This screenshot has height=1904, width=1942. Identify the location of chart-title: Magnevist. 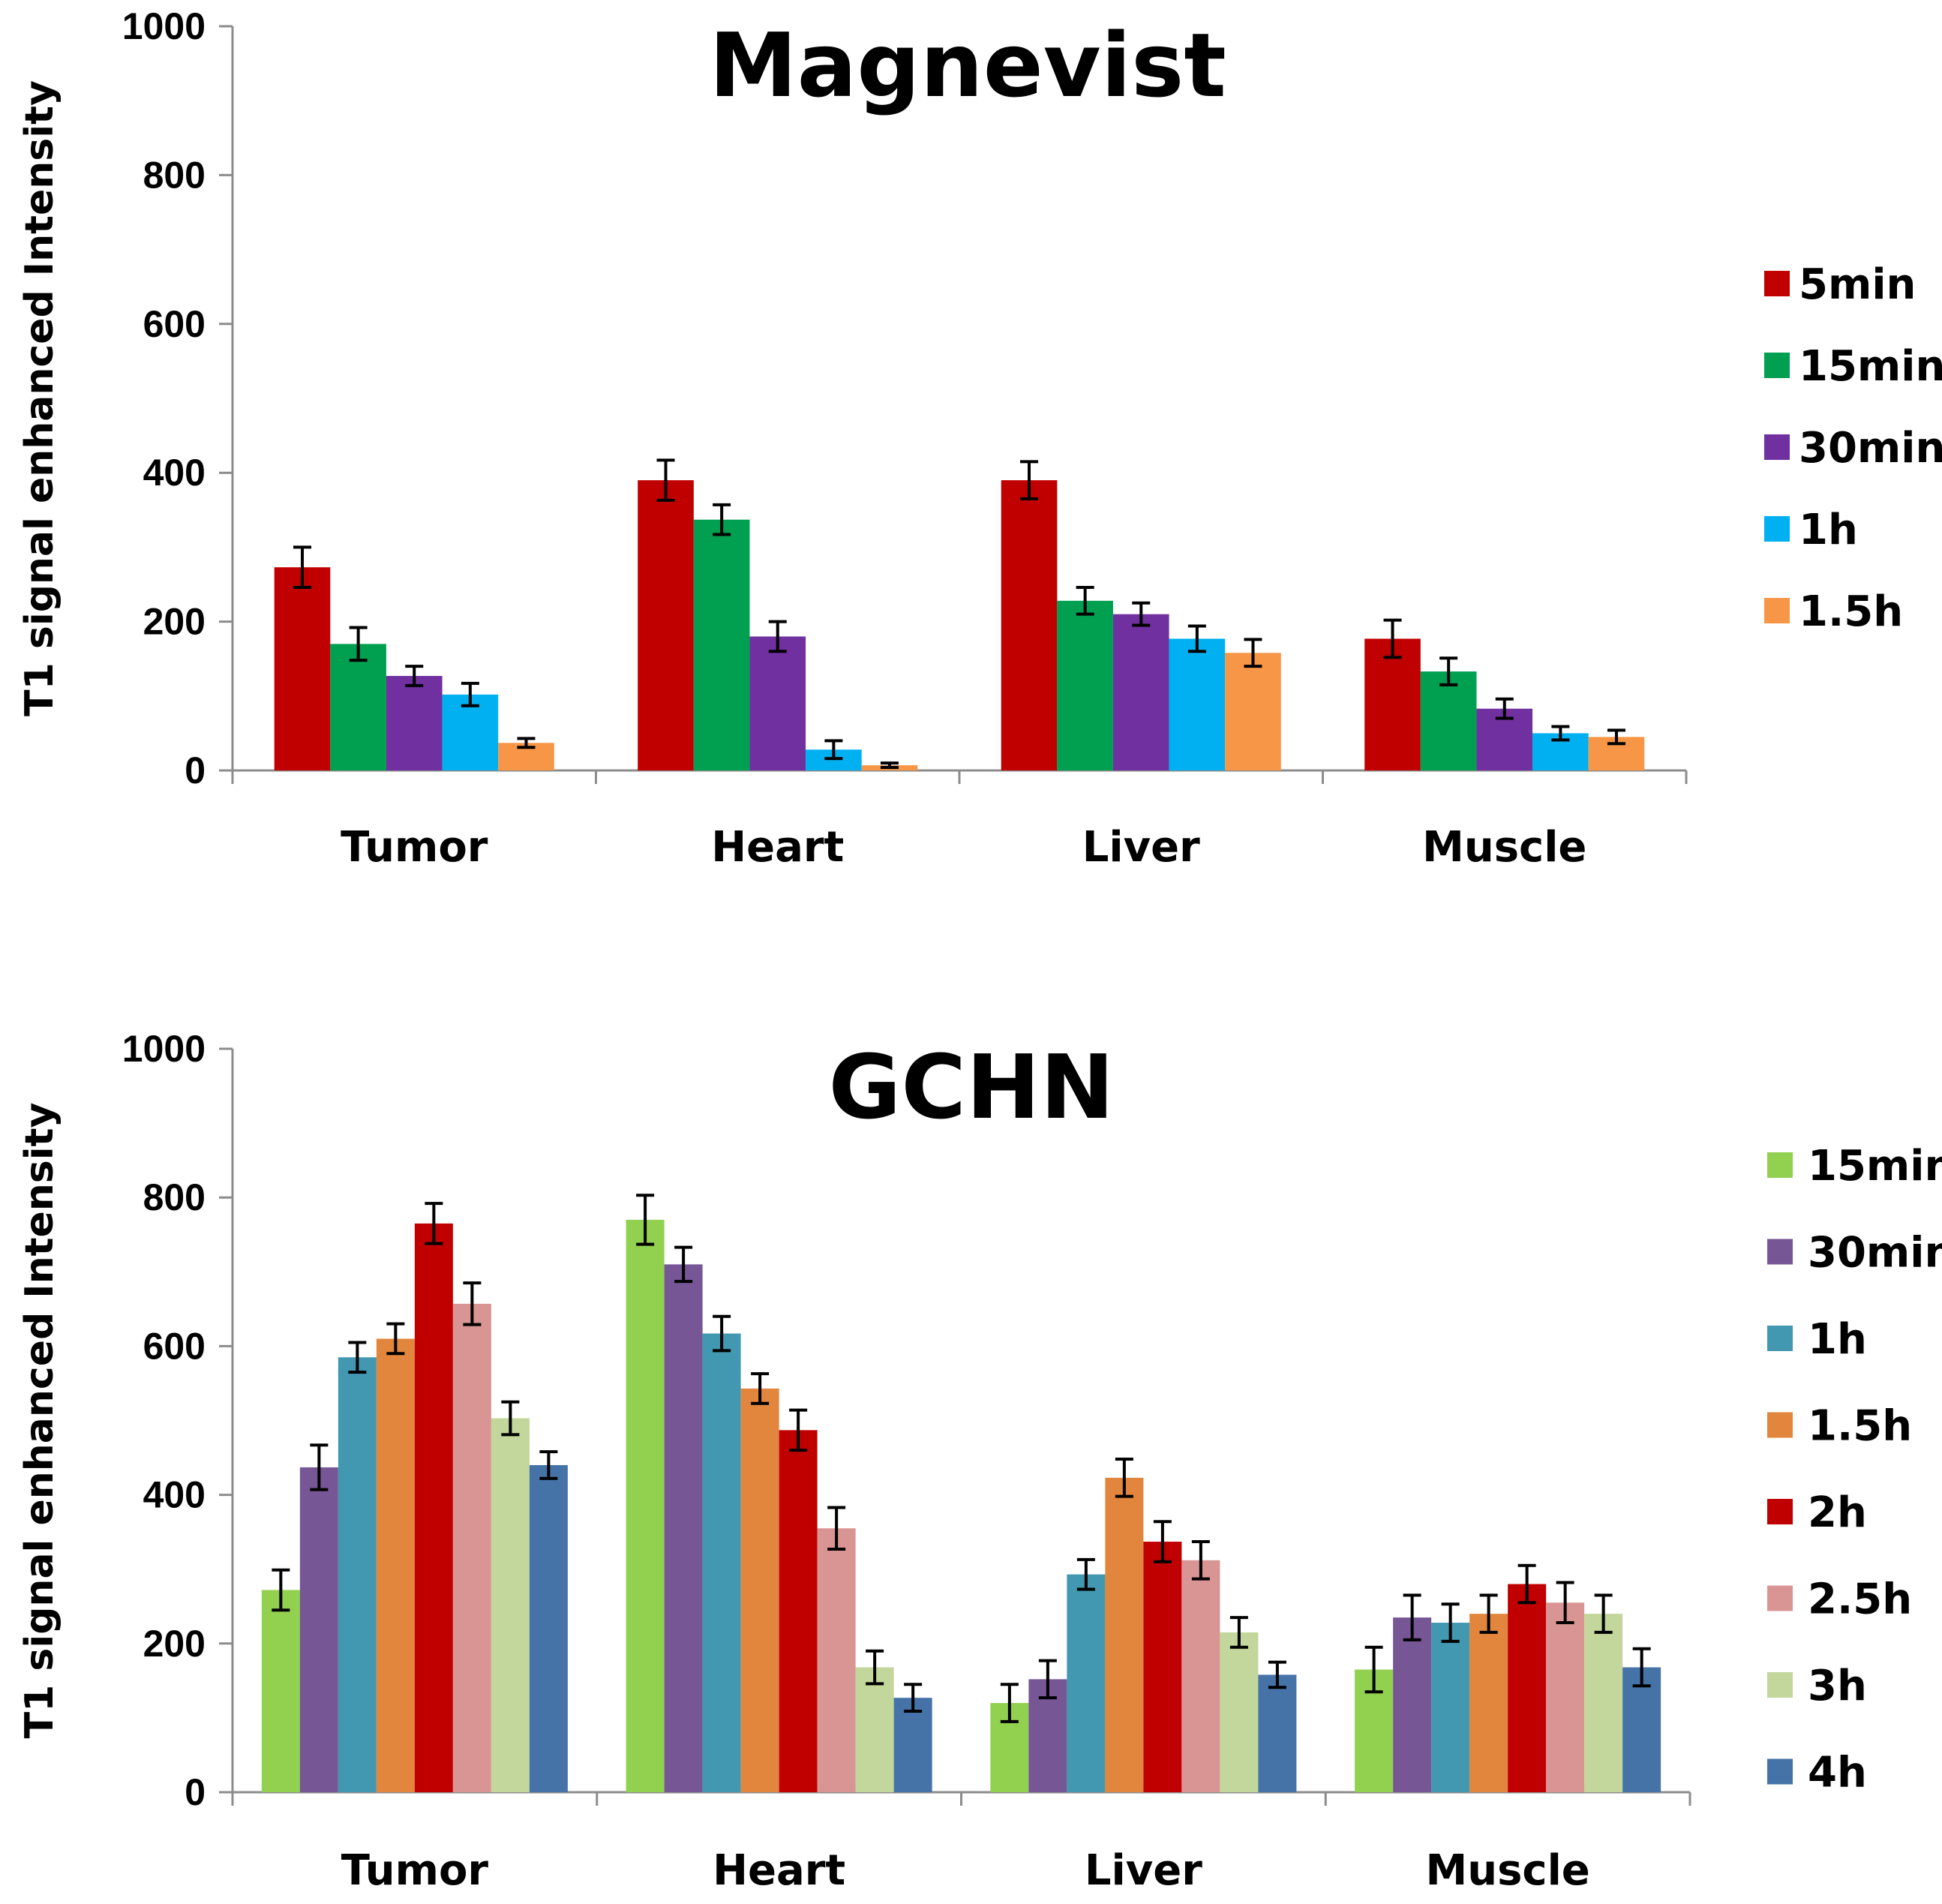
(967, 65).